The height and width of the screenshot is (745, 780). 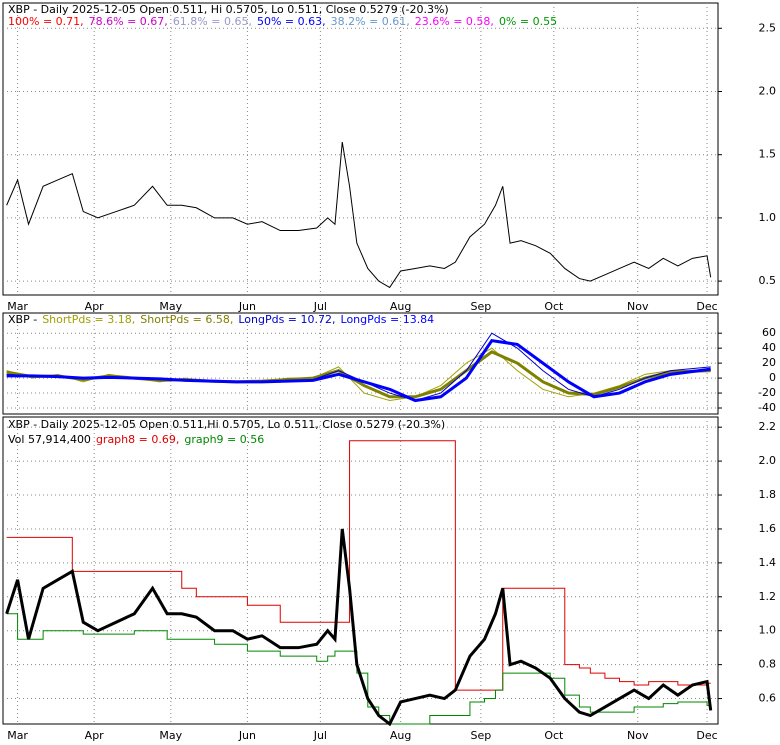 What do you see at coordinates (22, 319) in the screenshot?
I see `header-title: XBP -` at bounding box center [22, 319].